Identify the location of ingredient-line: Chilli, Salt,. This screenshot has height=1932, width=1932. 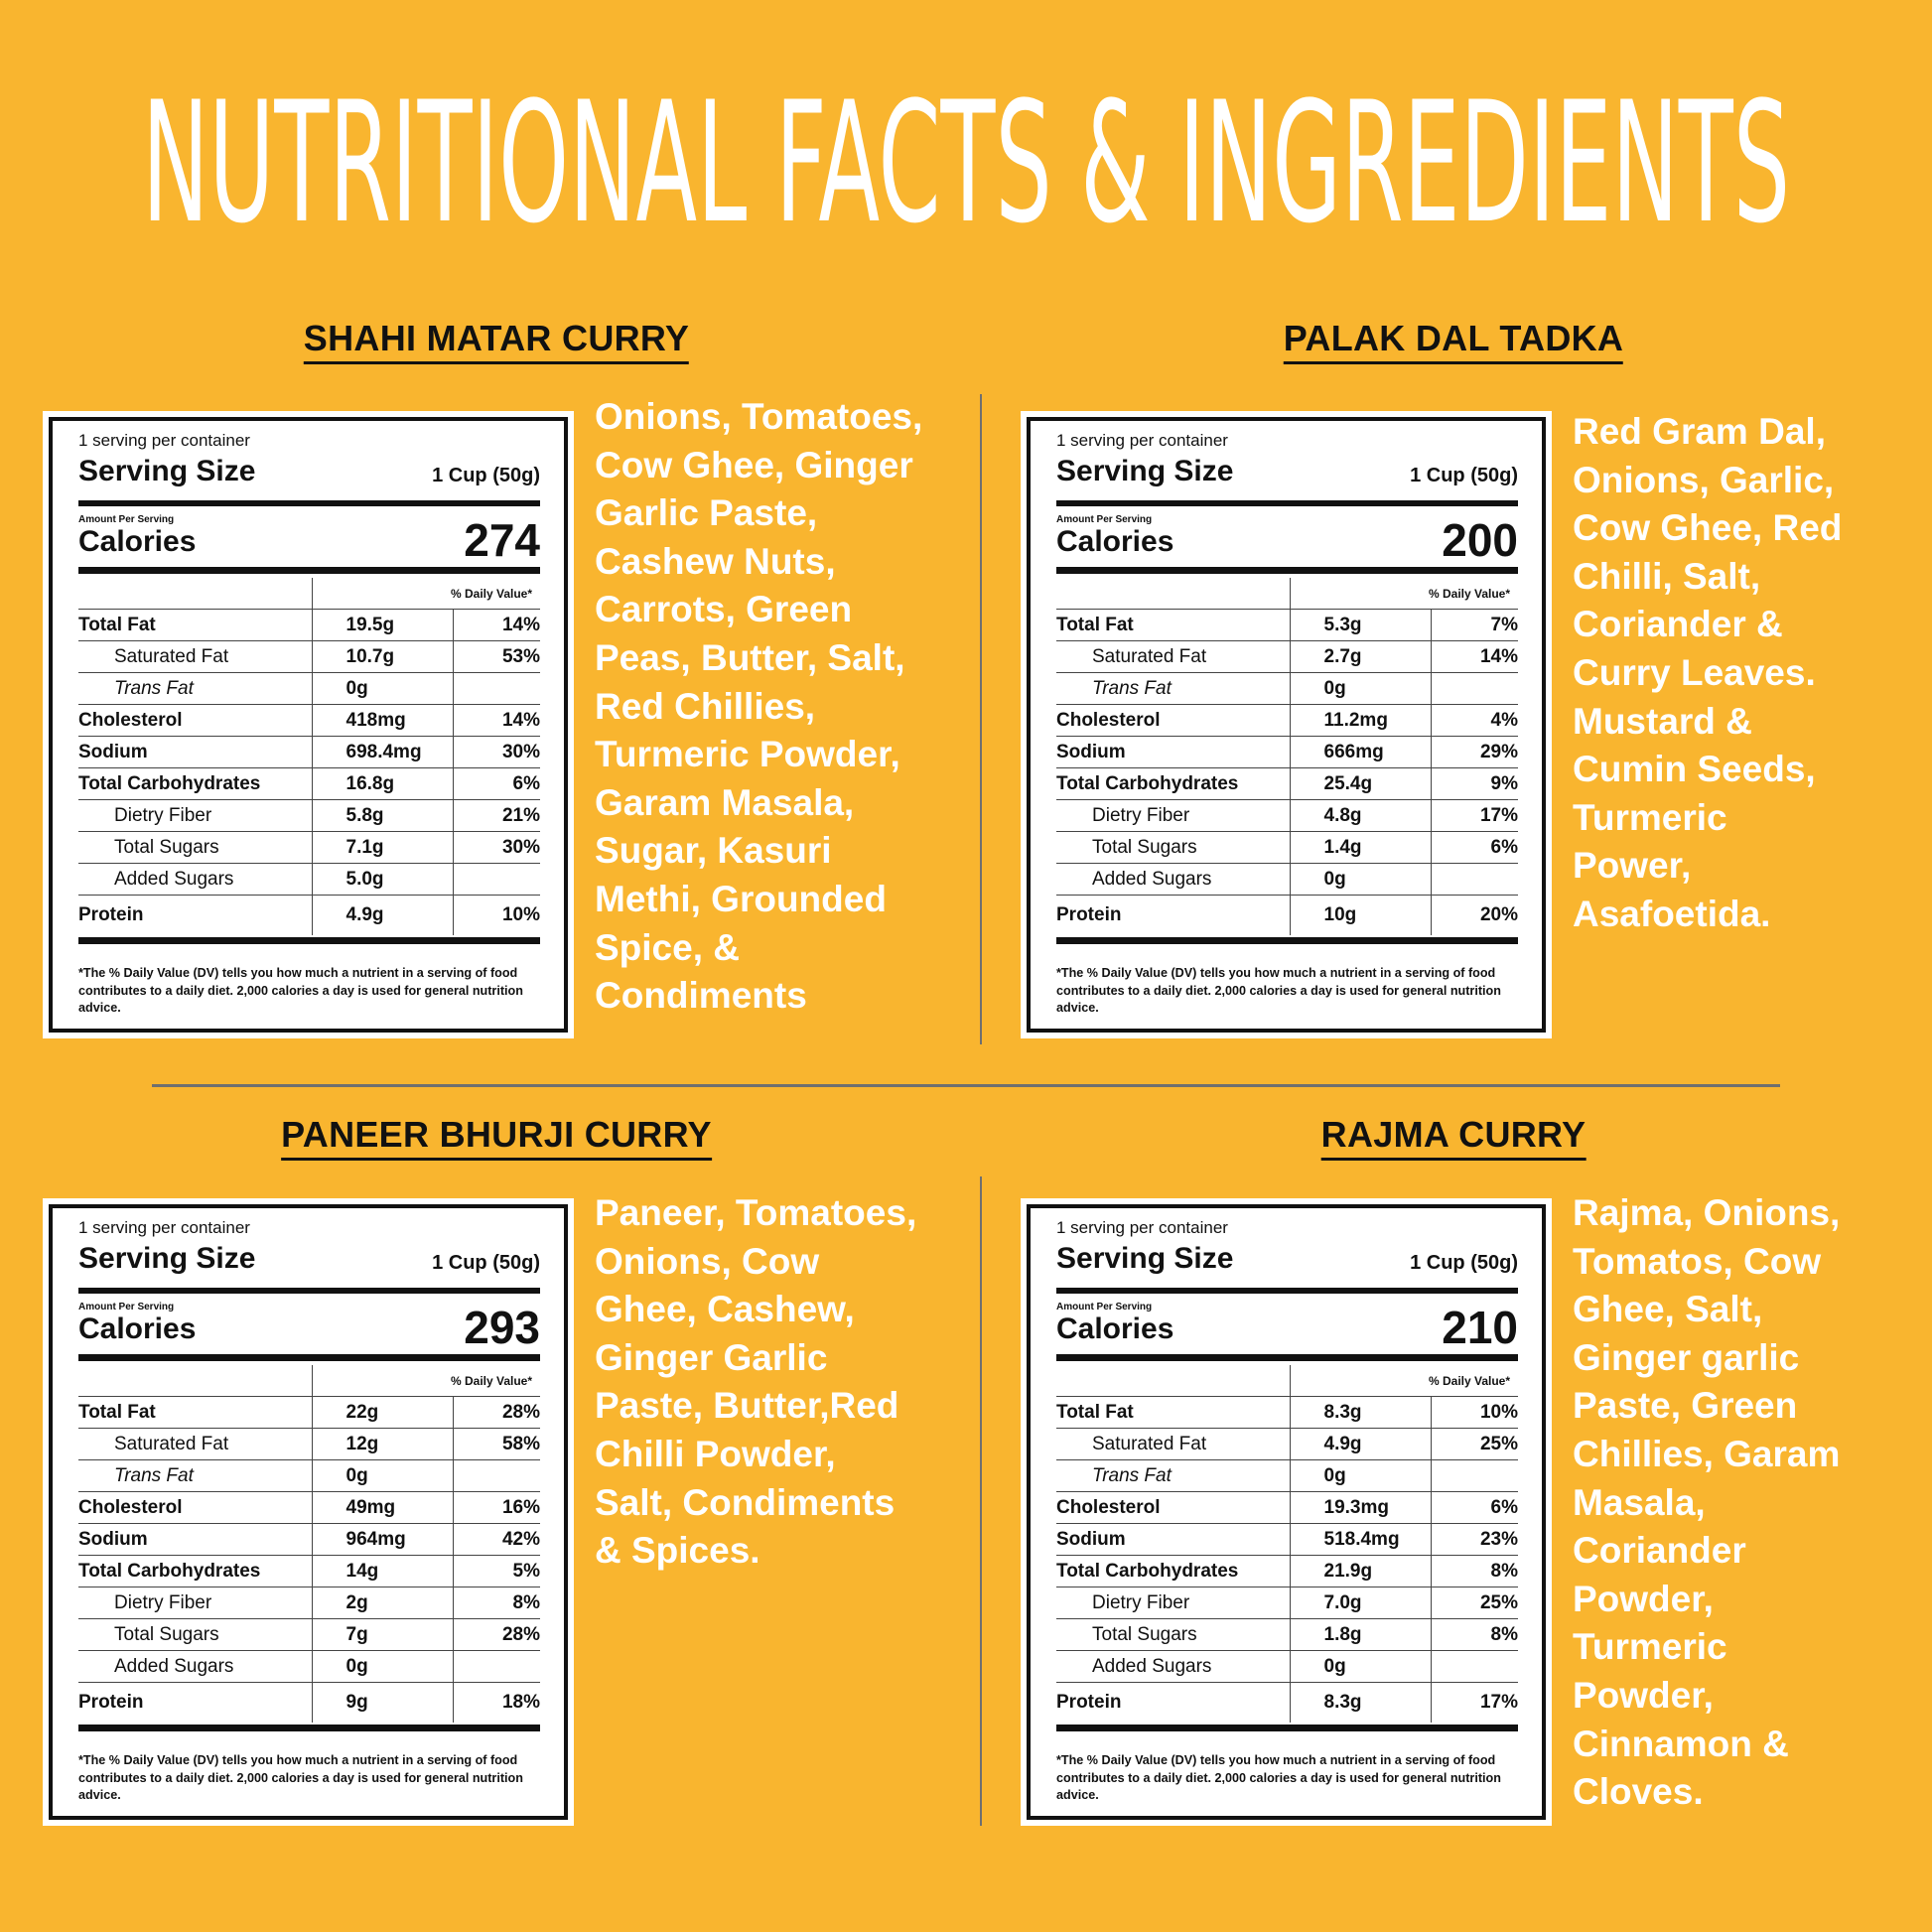
(1667, 576).